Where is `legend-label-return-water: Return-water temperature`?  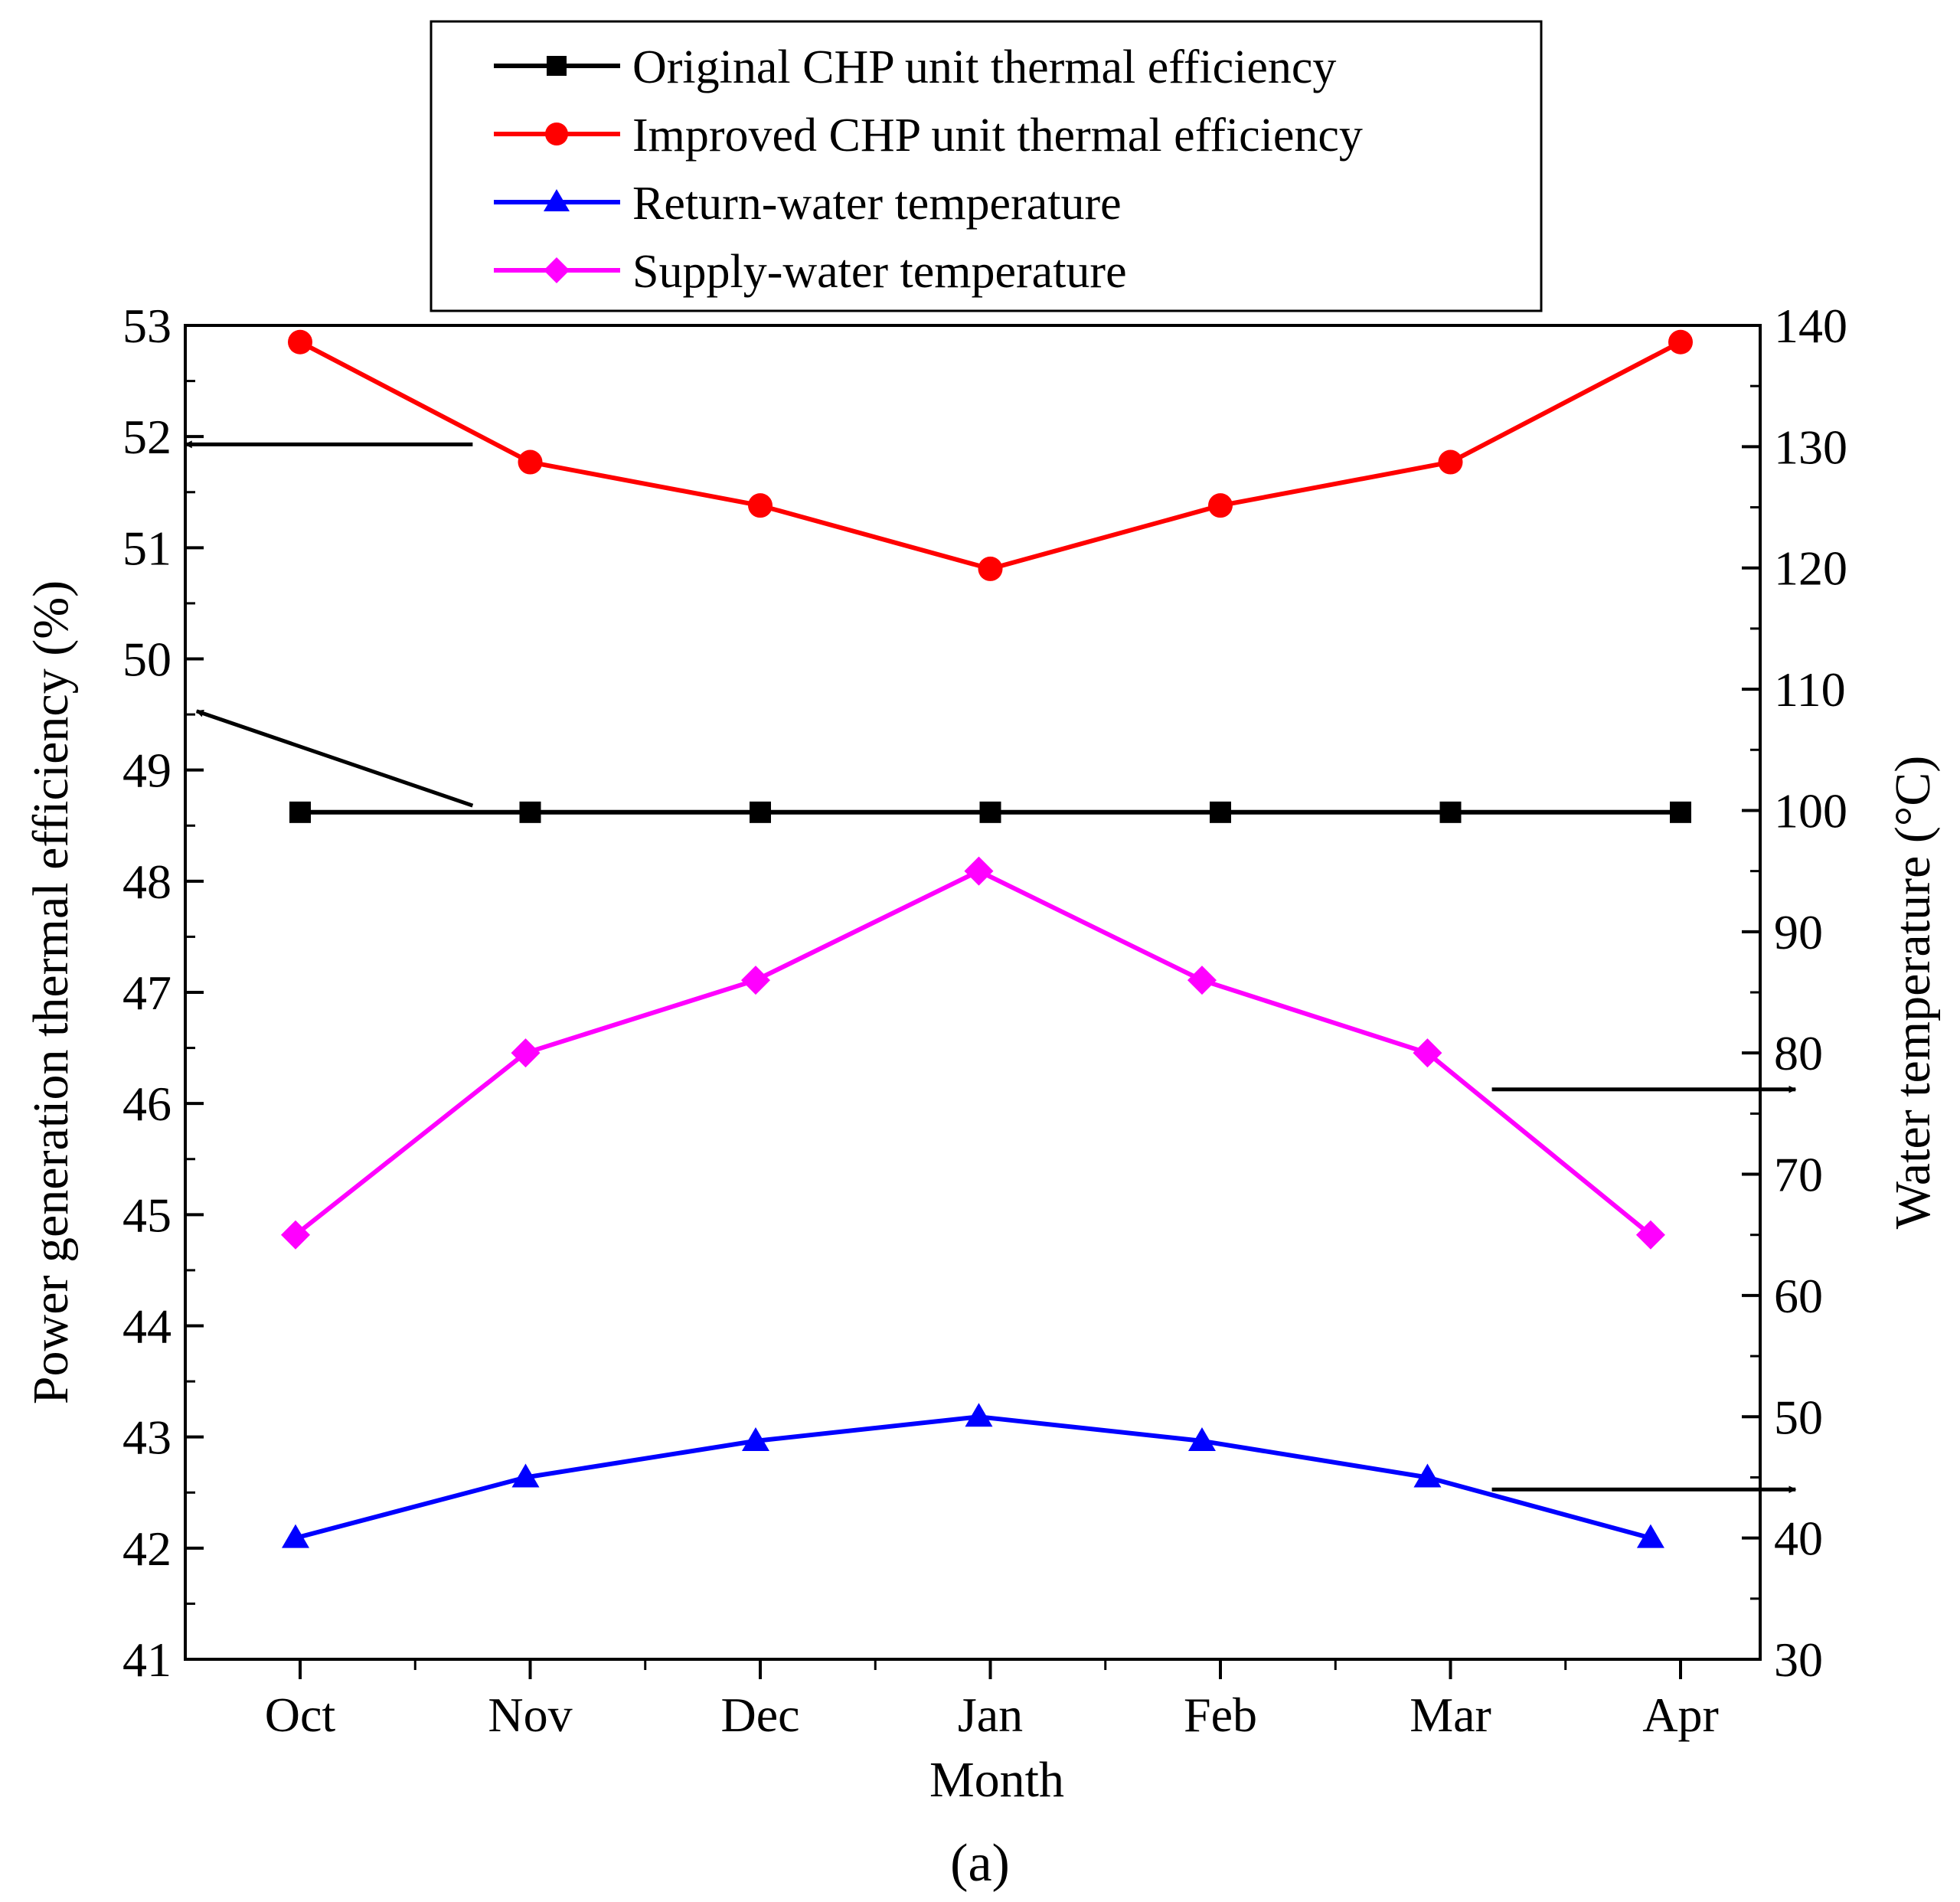
legend-label-return-water: Return-water temperature is located at coordinates (877, 204).